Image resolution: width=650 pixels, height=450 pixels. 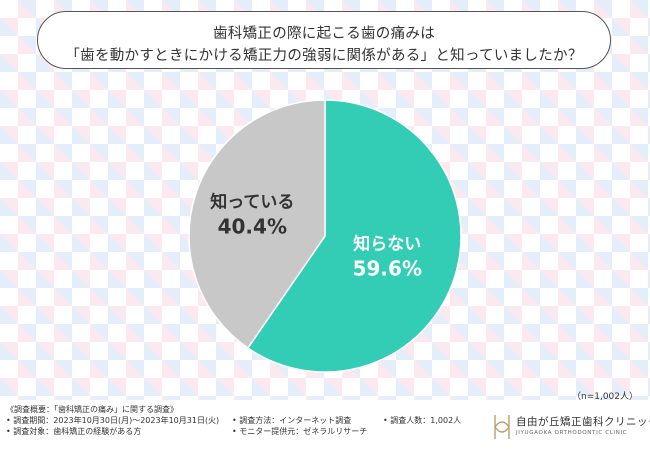 I want to click on survey-provider: • モニター提供元：ゼネラルリサーチ, so click(x=300, y=431).